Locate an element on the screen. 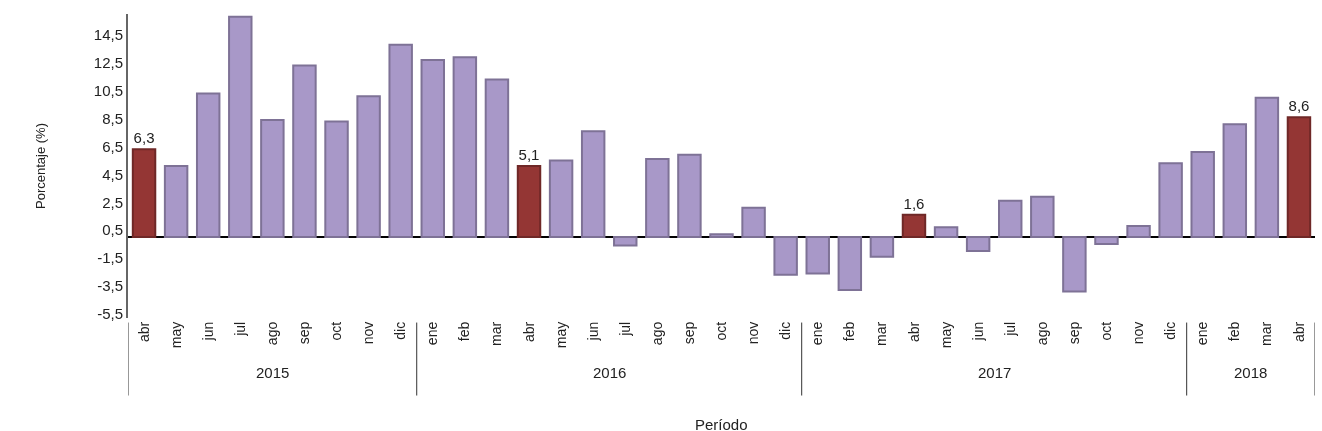 This screenshot has height=431, width=1322. y-tick-label: 2,5 is located at coordinates (112, 202).